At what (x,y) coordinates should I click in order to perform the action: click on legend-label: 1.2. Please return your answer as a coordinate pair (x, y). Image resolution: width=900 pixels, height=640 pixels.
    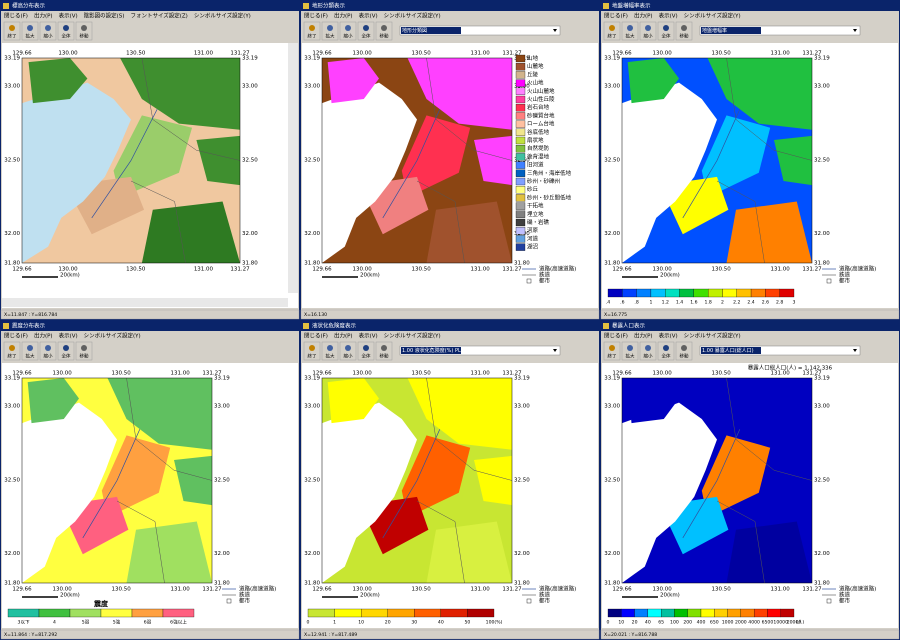
    Looking at the image, I should click on (665, 303).